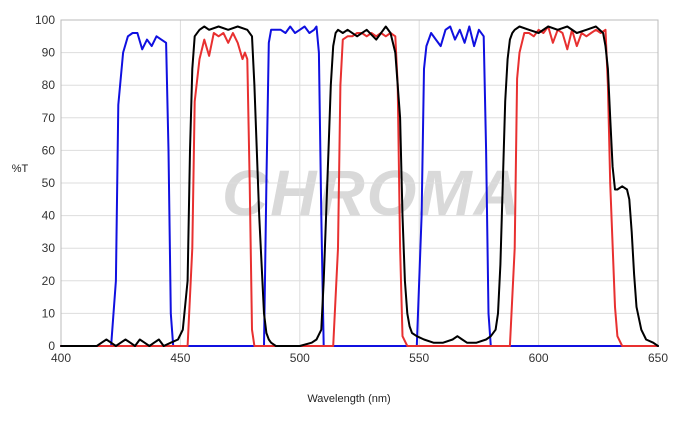 Image resolution: width=698 pixels, height=425 pixels. What do you see at coordinates (51, 346) in the screenshot?
I see `y-tick-label: 0` at bounding box center [51, 346].